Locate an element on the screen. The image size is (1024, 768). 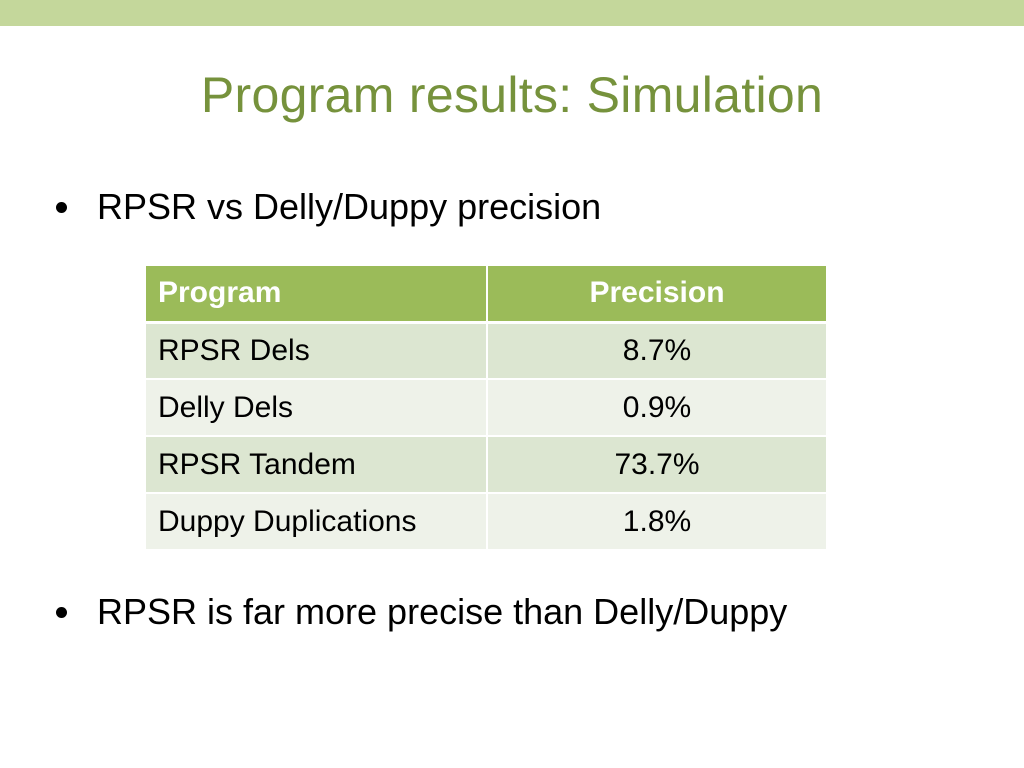
cell-program: RPSR Tandem is located at coordinates (316, 464).